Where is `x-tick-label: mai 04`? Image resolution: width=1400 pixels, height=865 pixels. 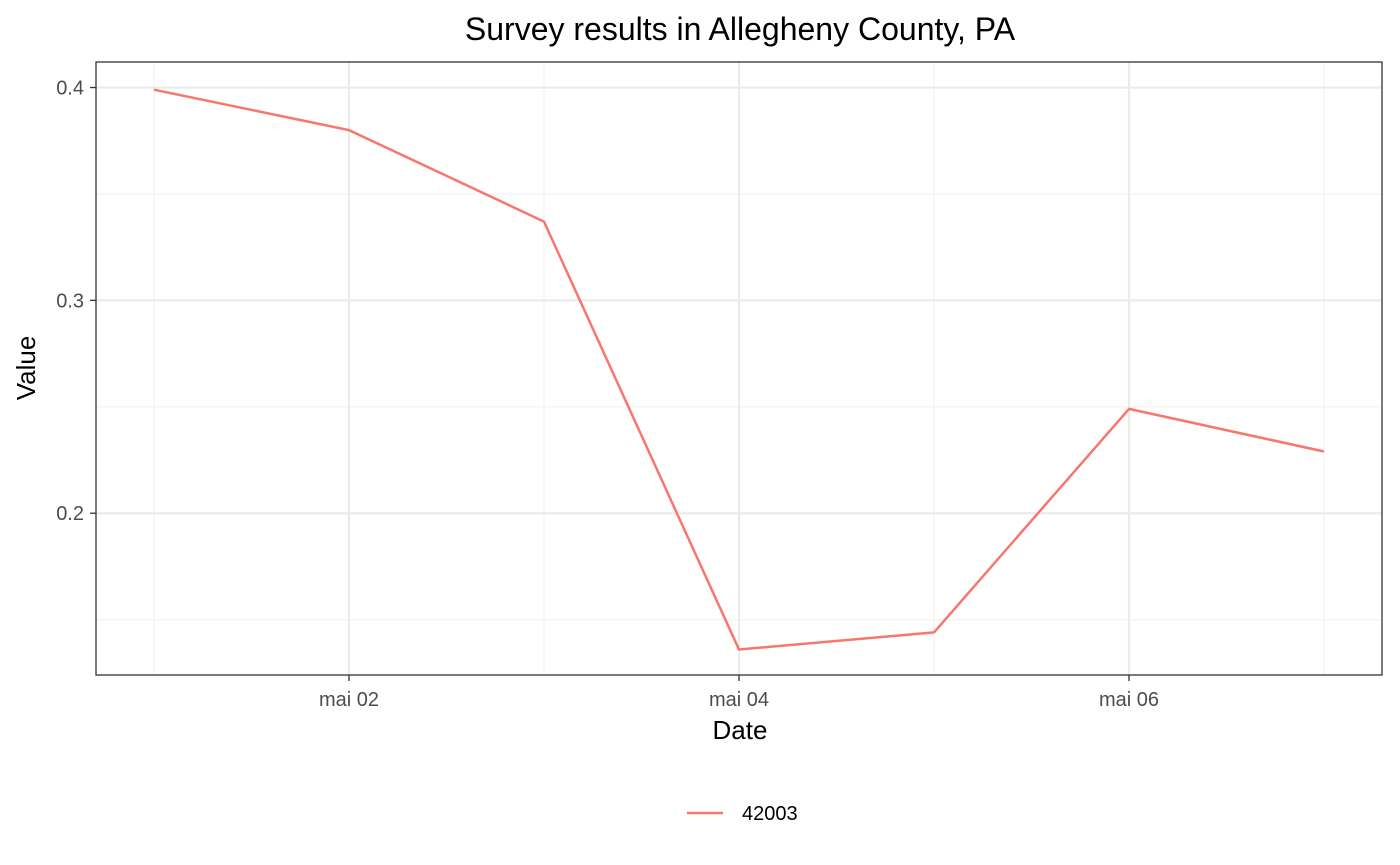
x-tick-label: mai 04 is located at coordinates (739, 700).